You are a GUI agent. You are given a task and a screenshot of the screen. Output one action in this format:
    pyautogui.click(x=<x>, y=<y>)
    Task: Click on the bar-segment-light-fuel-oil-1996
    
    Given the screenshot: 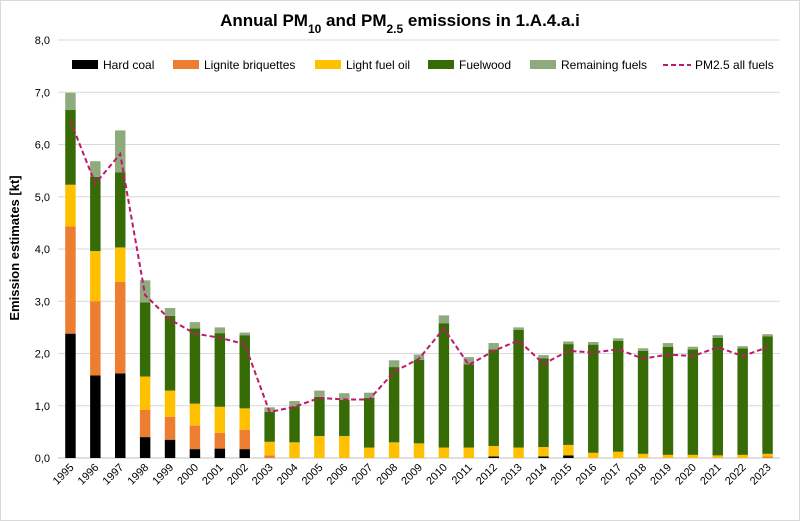 What is the action you would take?
    pyautogui.click(x=95, y=276)
    